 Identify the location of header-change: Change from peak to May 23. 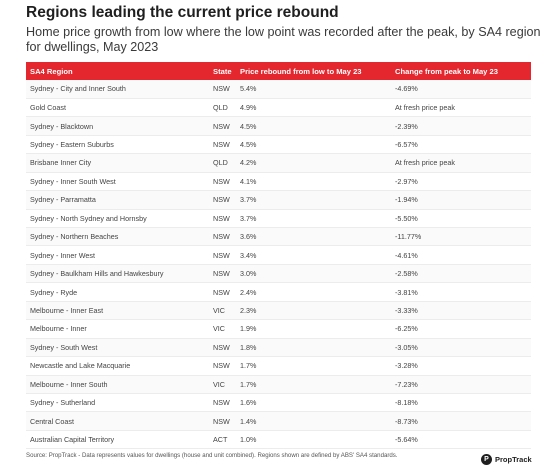
(461, 71).